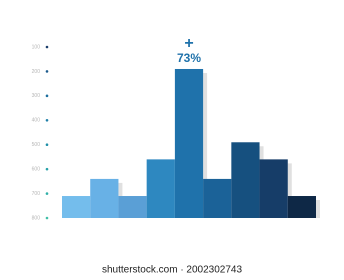 This screenshot has width=344, height=280. I want to click on y-tick-label: 400, so click(36, 121).